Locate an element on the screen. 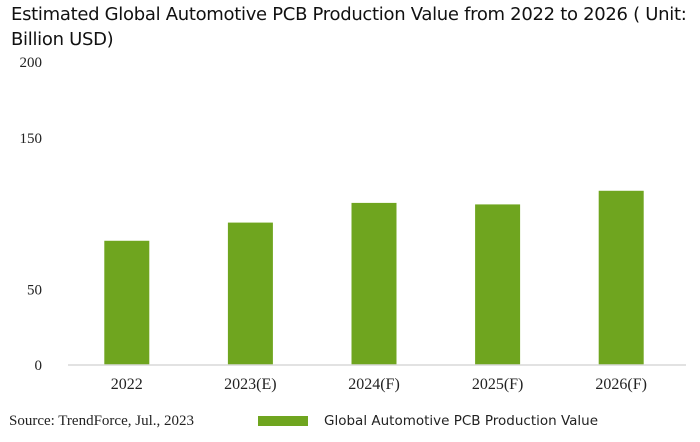 The height and width of the screenshot is (442, 700). x-tick-label: 2025(F) is located at coordinates (498, 384).